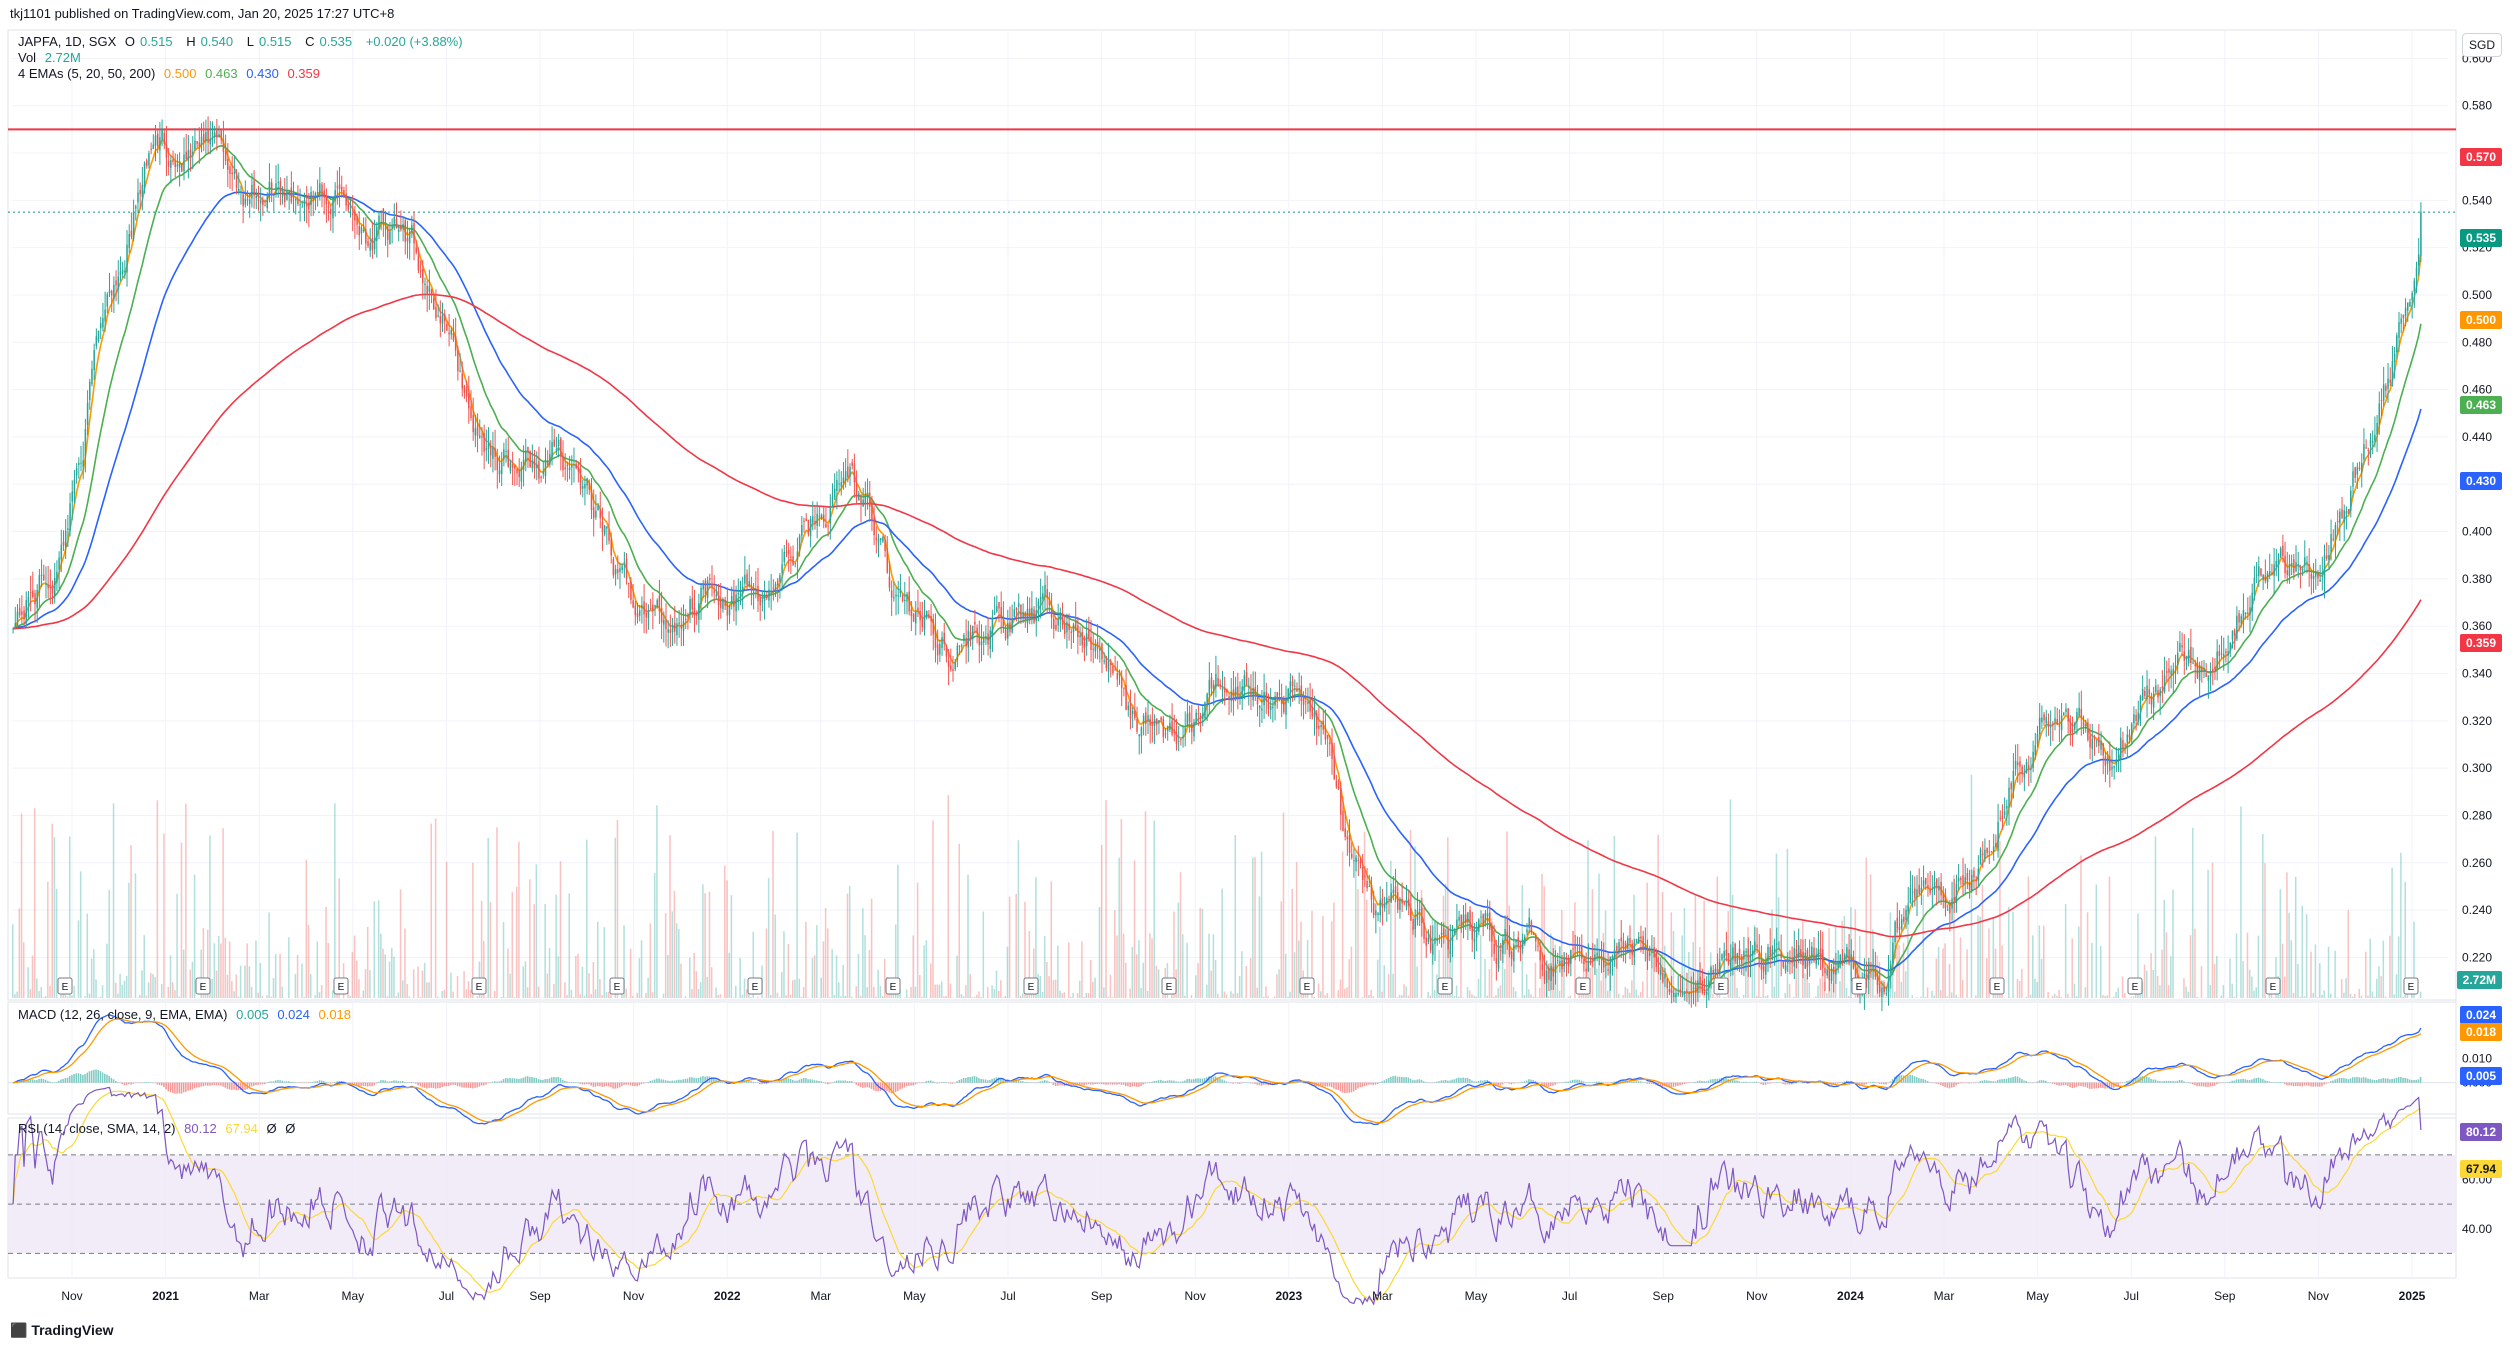 This screenshot has height=1350, width=2514. Describe the element at coordinates (180, 73) in the screenshot. I see `ema5-value: 0.500` at that location.